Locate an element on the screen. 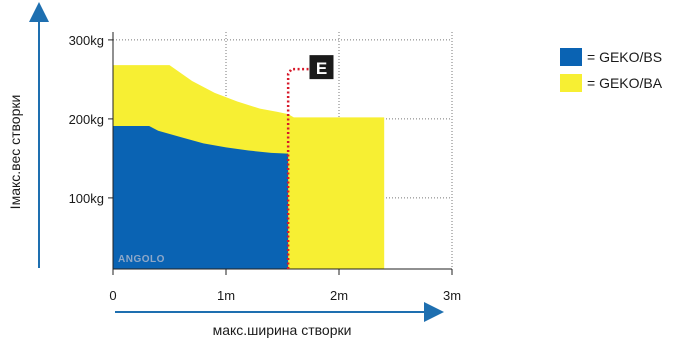 The width and height of the screenshot is (688, 345). legend-label-1: = GEKO/BA is located at coordinates (625, 83).